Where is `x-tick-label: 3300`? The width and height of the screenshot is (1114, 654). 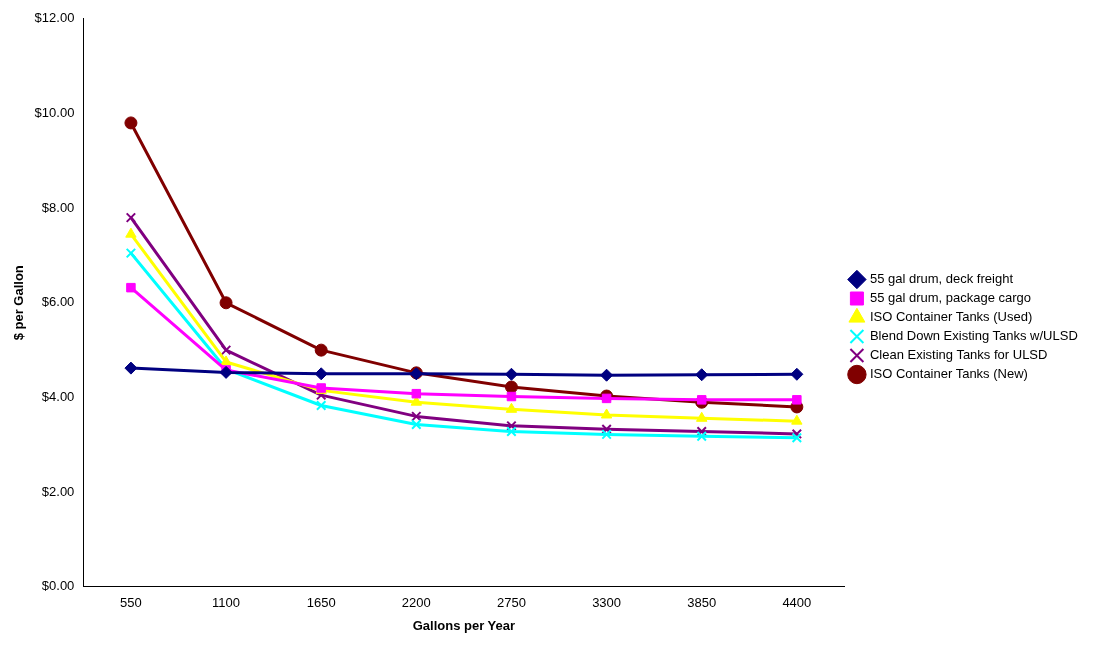 x-tick-label: 3300 is located at coordinates (607, 603).